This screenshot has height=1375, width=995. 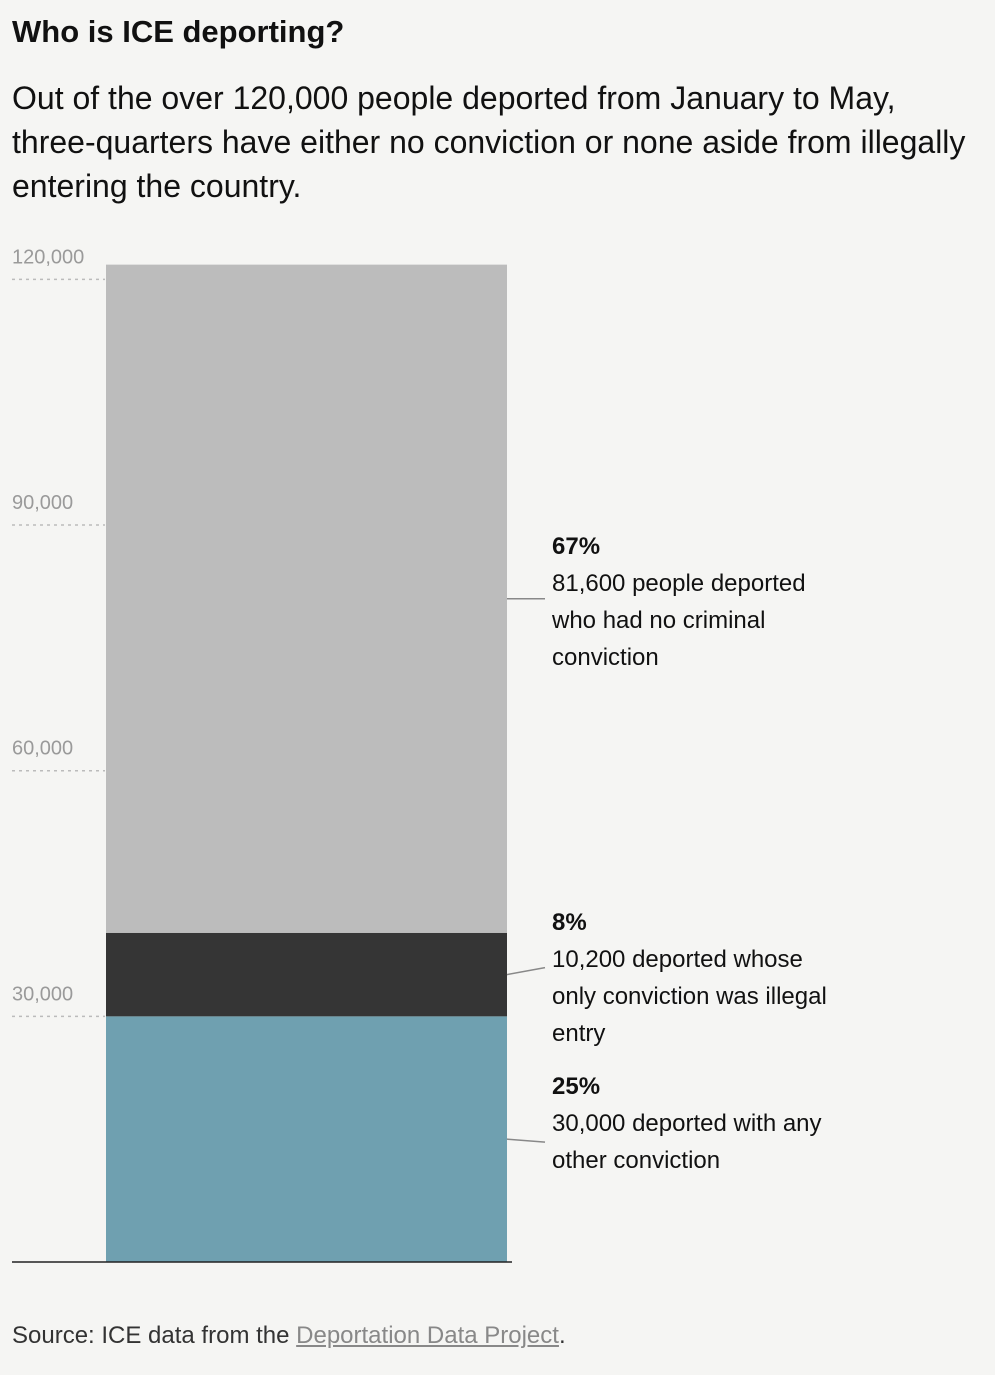 I want to click on y-tick-label: 30,000, so click(x=42, y=994).